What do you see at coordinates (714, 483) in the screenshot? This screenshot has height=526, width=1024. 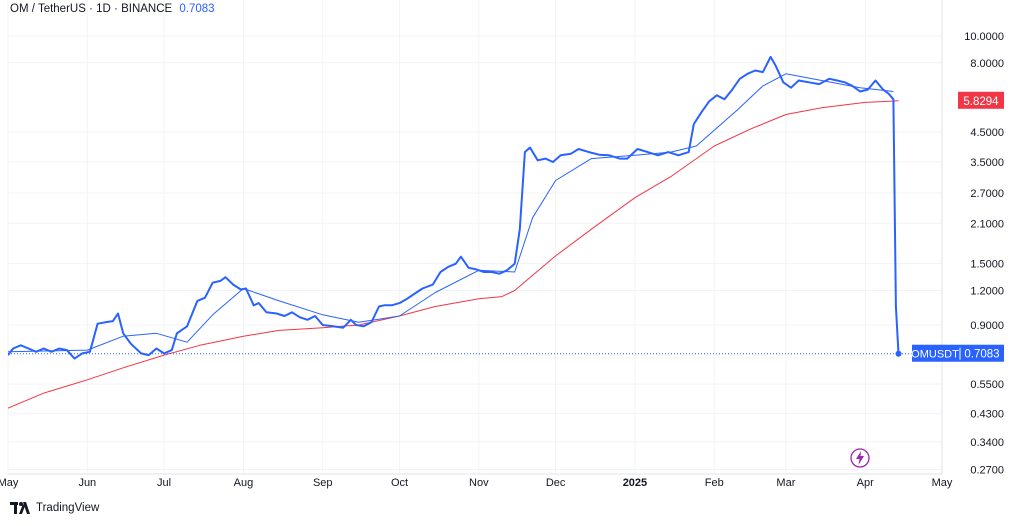 I see `x-tick-label: Feb` at bounding box center [714, 483].